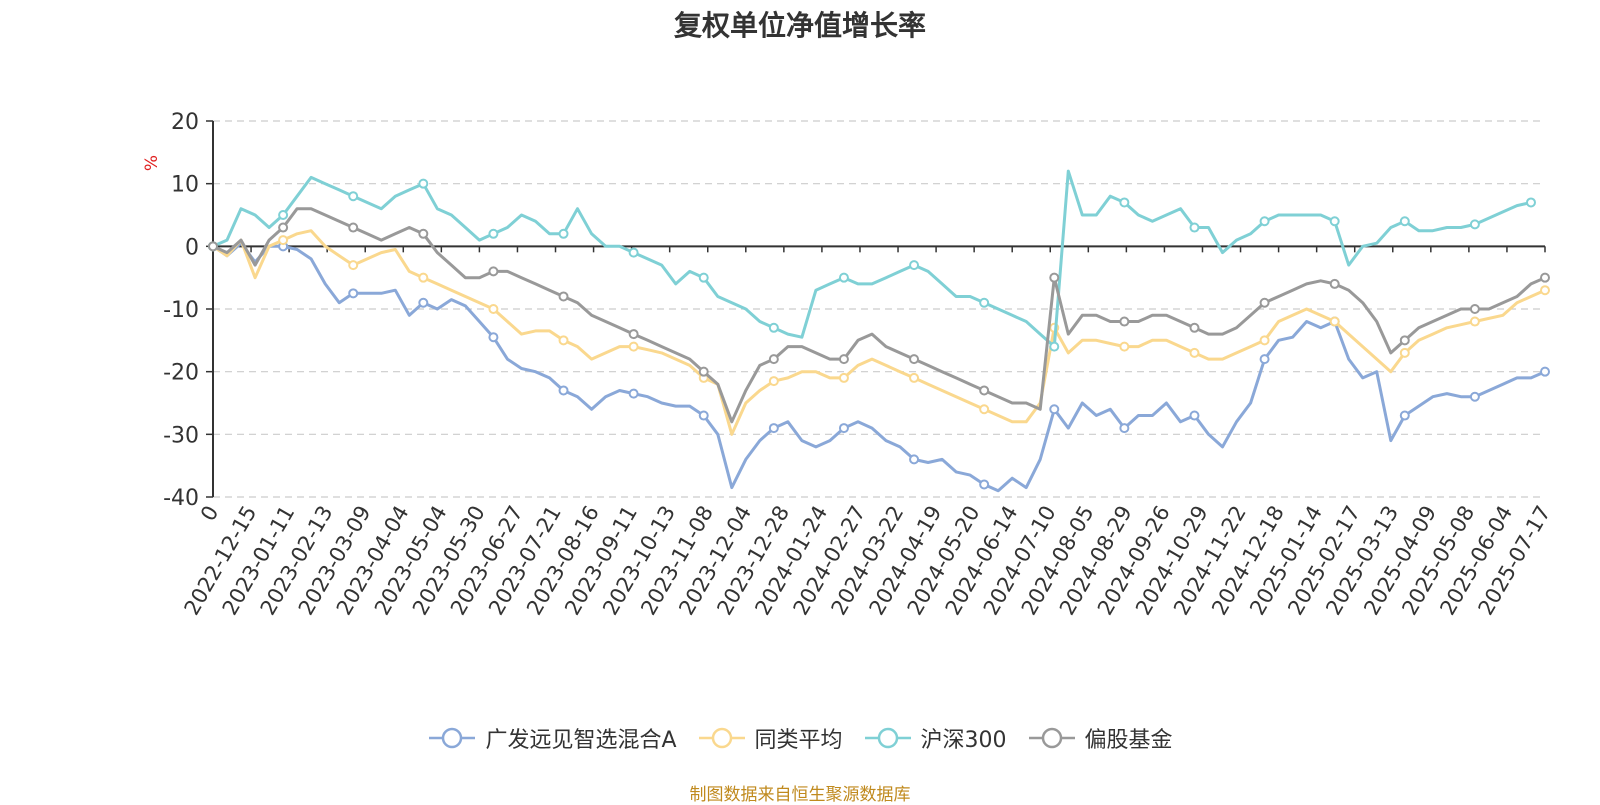 This screenshot has width=1600, height=805. I want to click on y-tick-label: 10, so click(185, 185).